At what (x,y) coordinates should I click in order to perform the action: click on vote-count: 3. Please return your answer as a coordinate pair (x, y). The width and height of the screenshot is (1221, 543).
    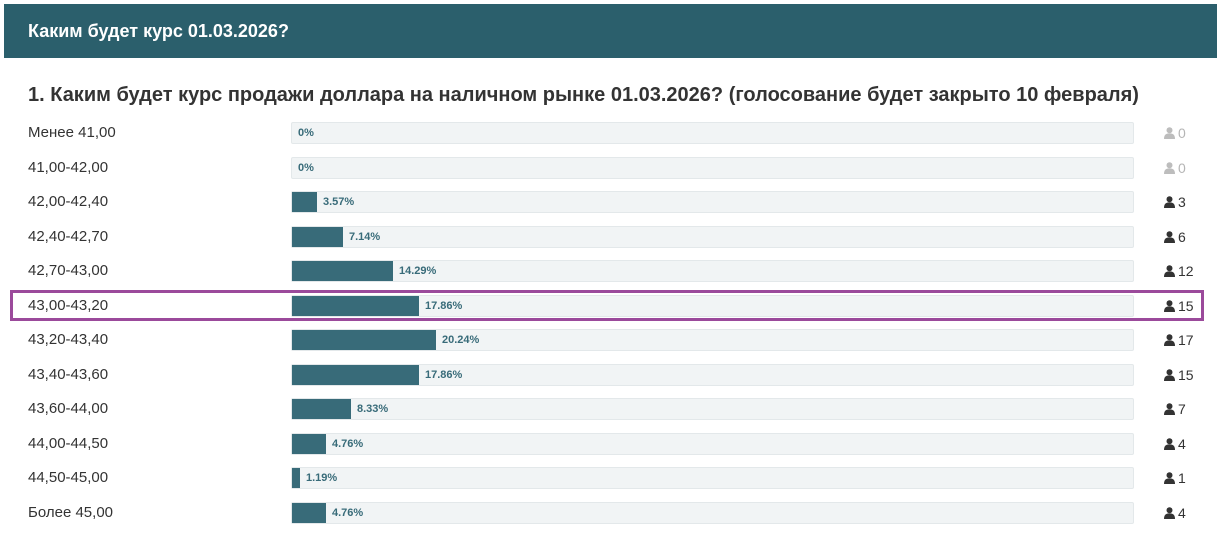
    Looking at the image, I should click on (1175, 202).